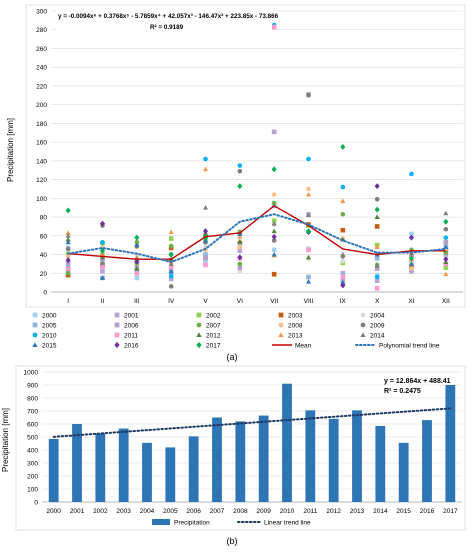 The width and height of the screenshot is (469, 555). What do you see at coordinates (281, 335) in the screenshot?
I see `legend-marker-2013` at bounding box center [281, 335].